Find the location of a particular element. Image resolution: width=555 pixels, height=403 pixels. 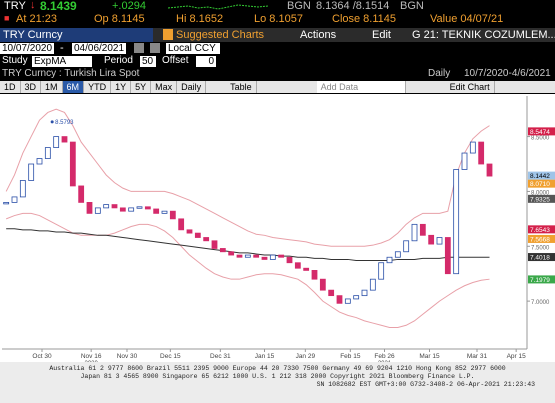

x-tick-label: Oct 30 is located at coordinates (42, 356).